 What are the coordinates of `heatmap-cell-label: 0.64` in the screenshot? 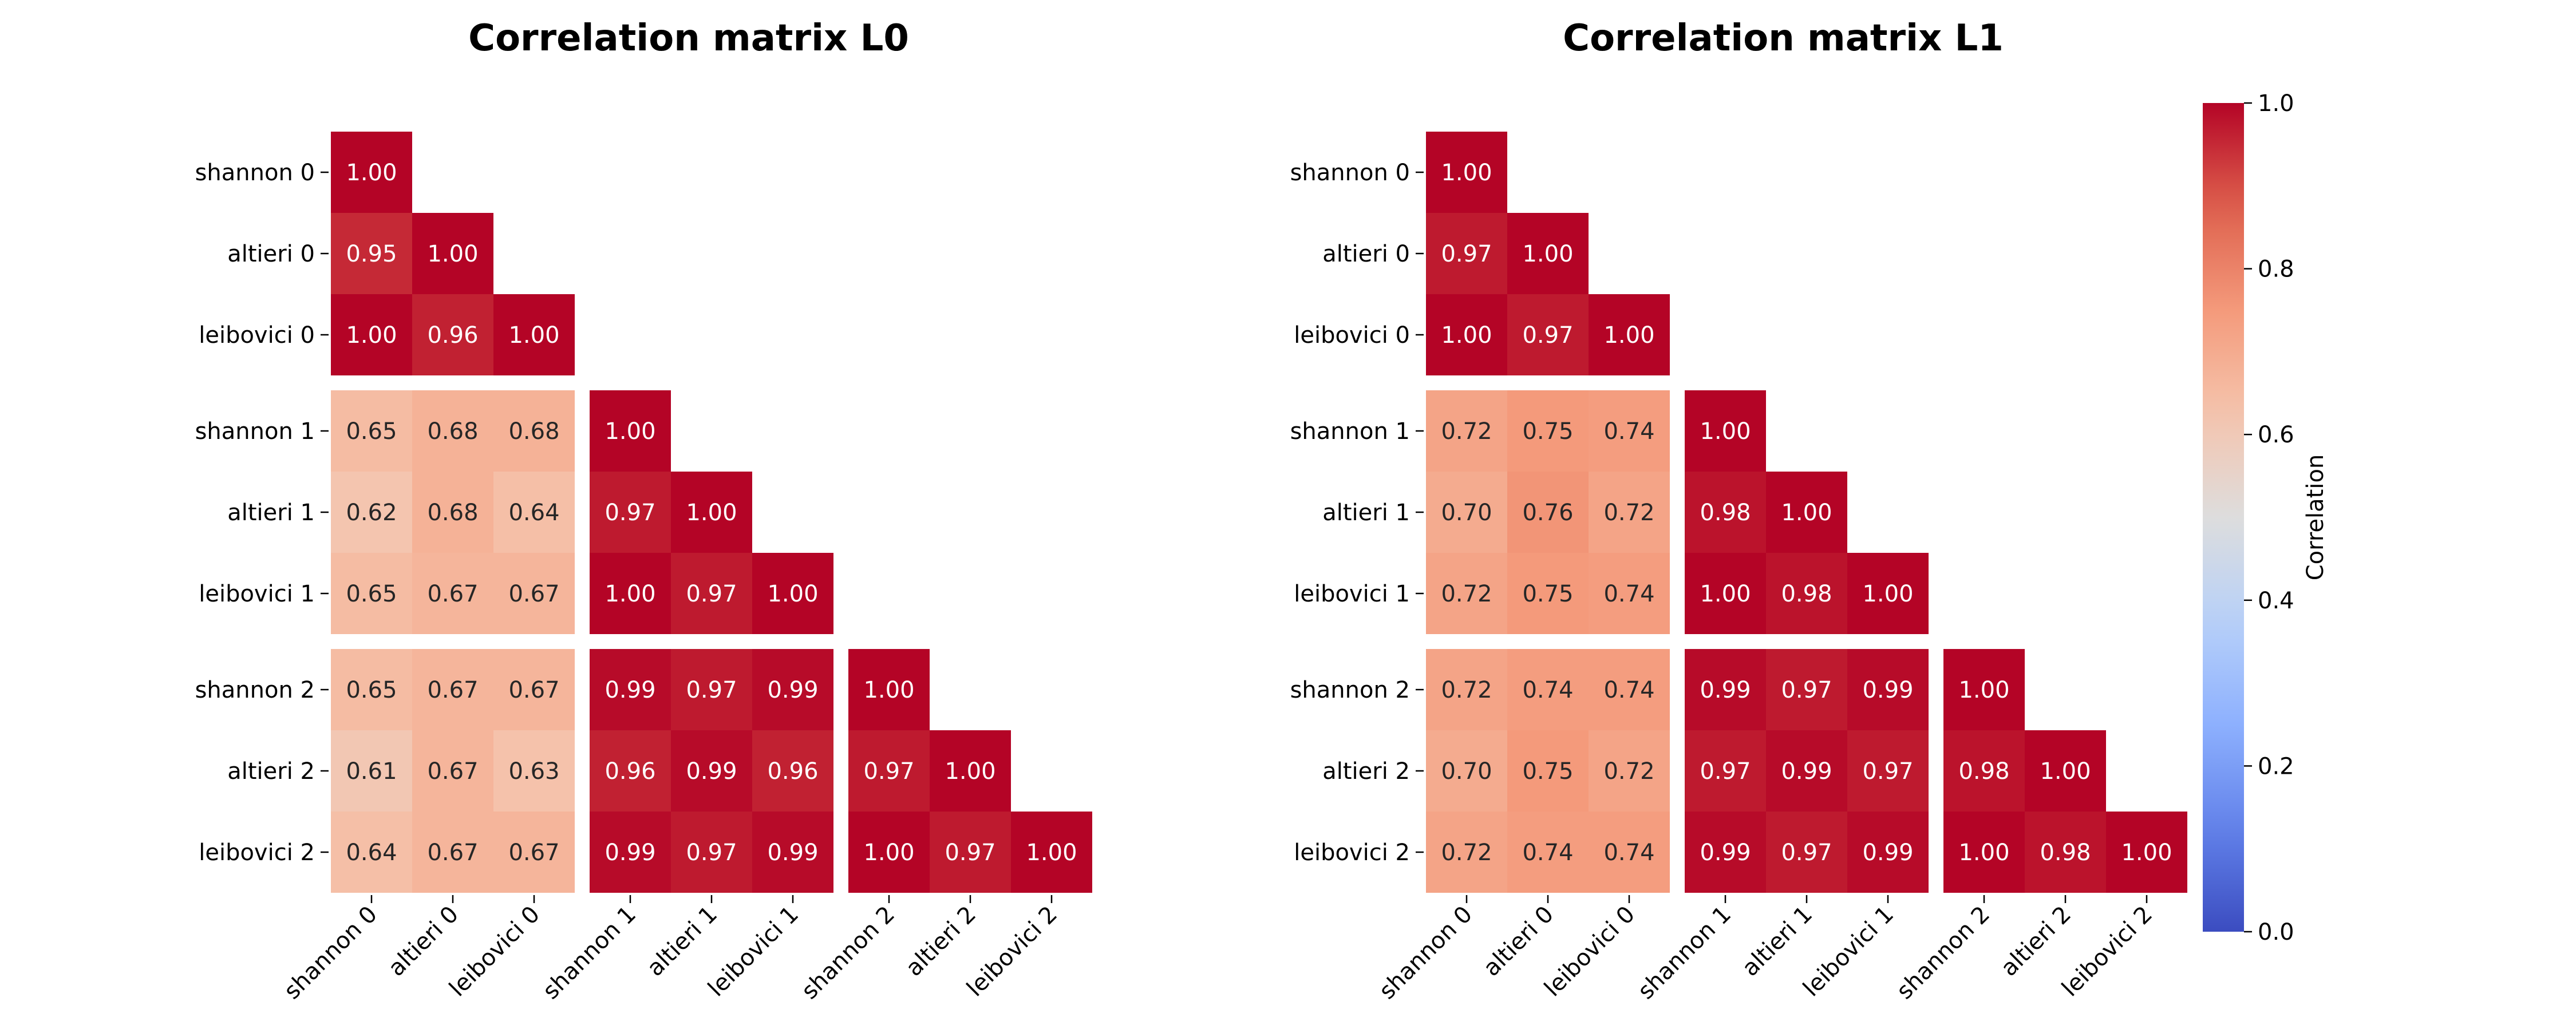 It's located at (371, 853).